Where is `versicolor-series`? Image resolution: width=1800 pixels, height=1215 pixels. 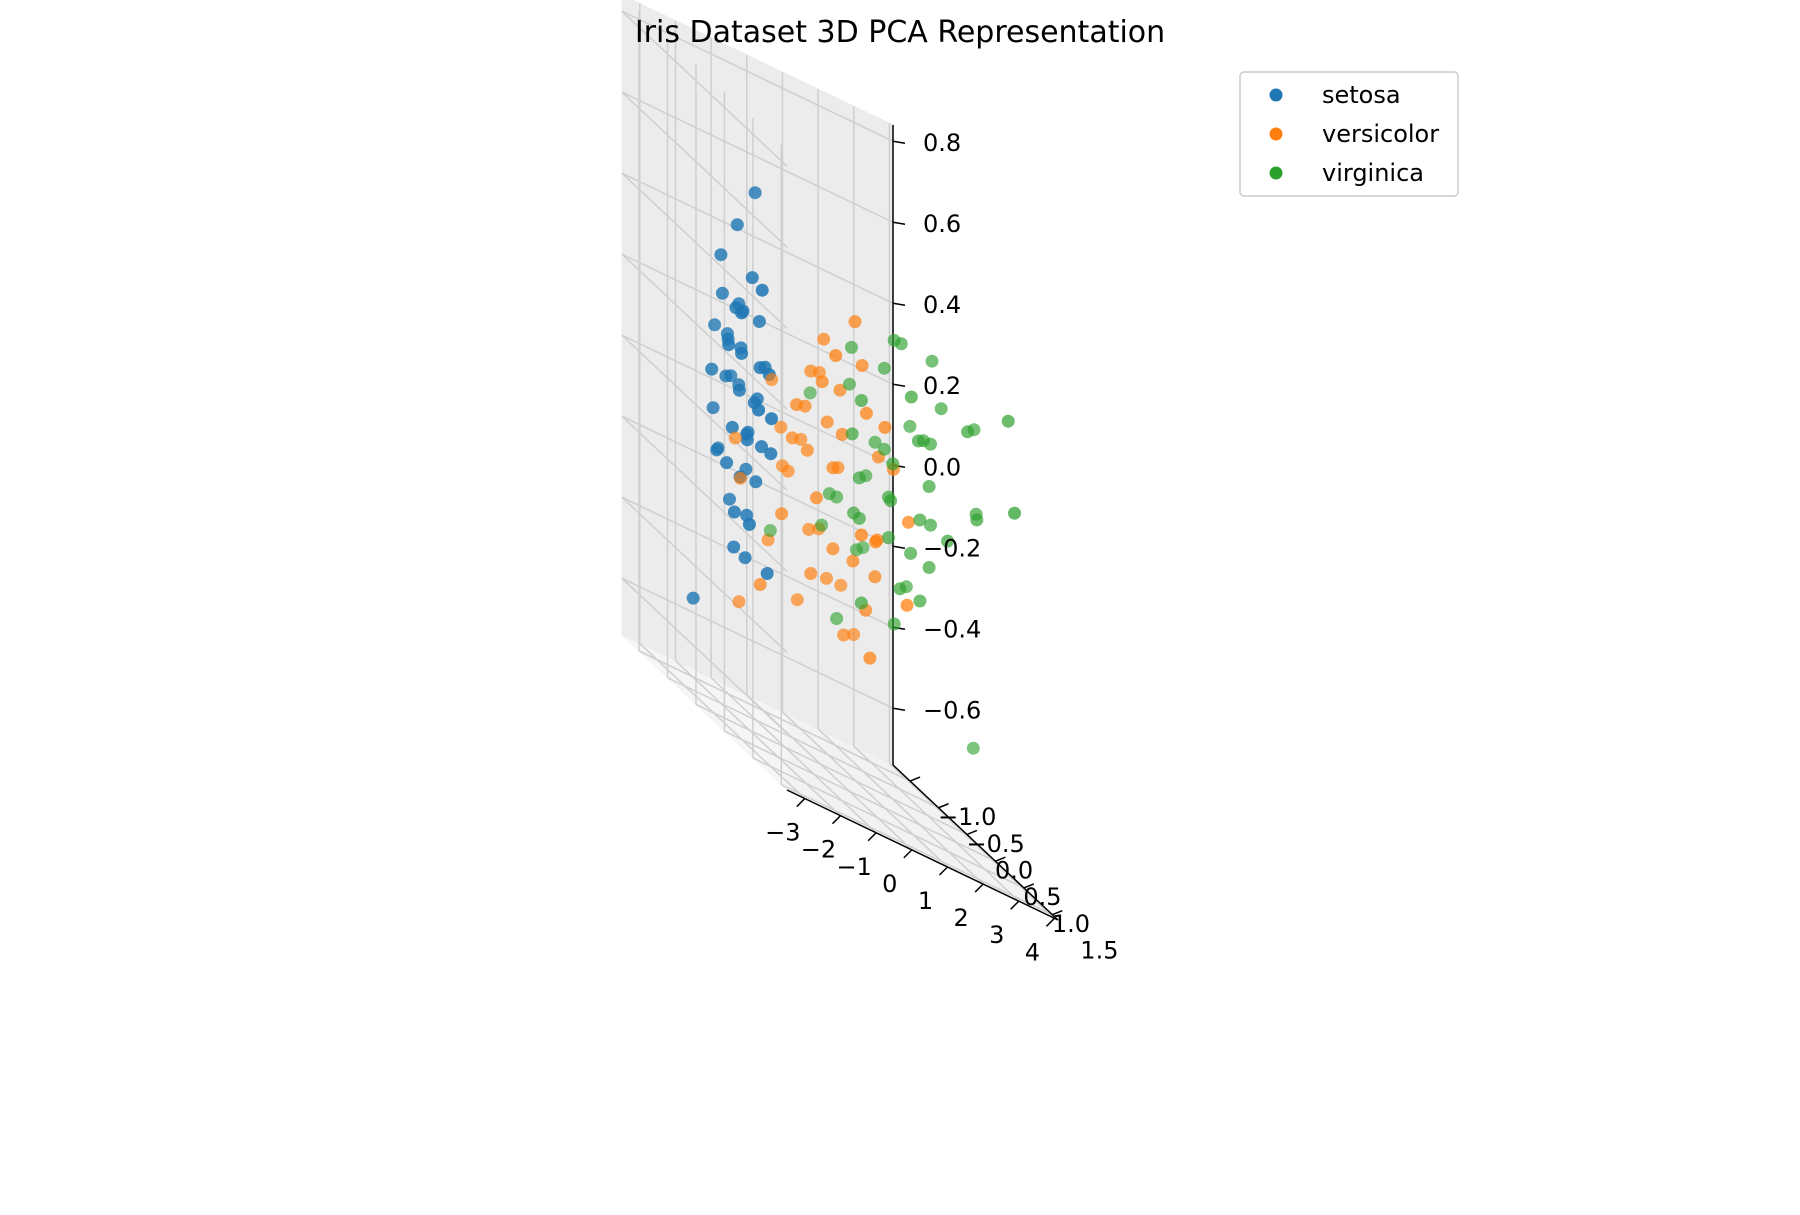 versicolor-series is located at coordinates (821, 490).